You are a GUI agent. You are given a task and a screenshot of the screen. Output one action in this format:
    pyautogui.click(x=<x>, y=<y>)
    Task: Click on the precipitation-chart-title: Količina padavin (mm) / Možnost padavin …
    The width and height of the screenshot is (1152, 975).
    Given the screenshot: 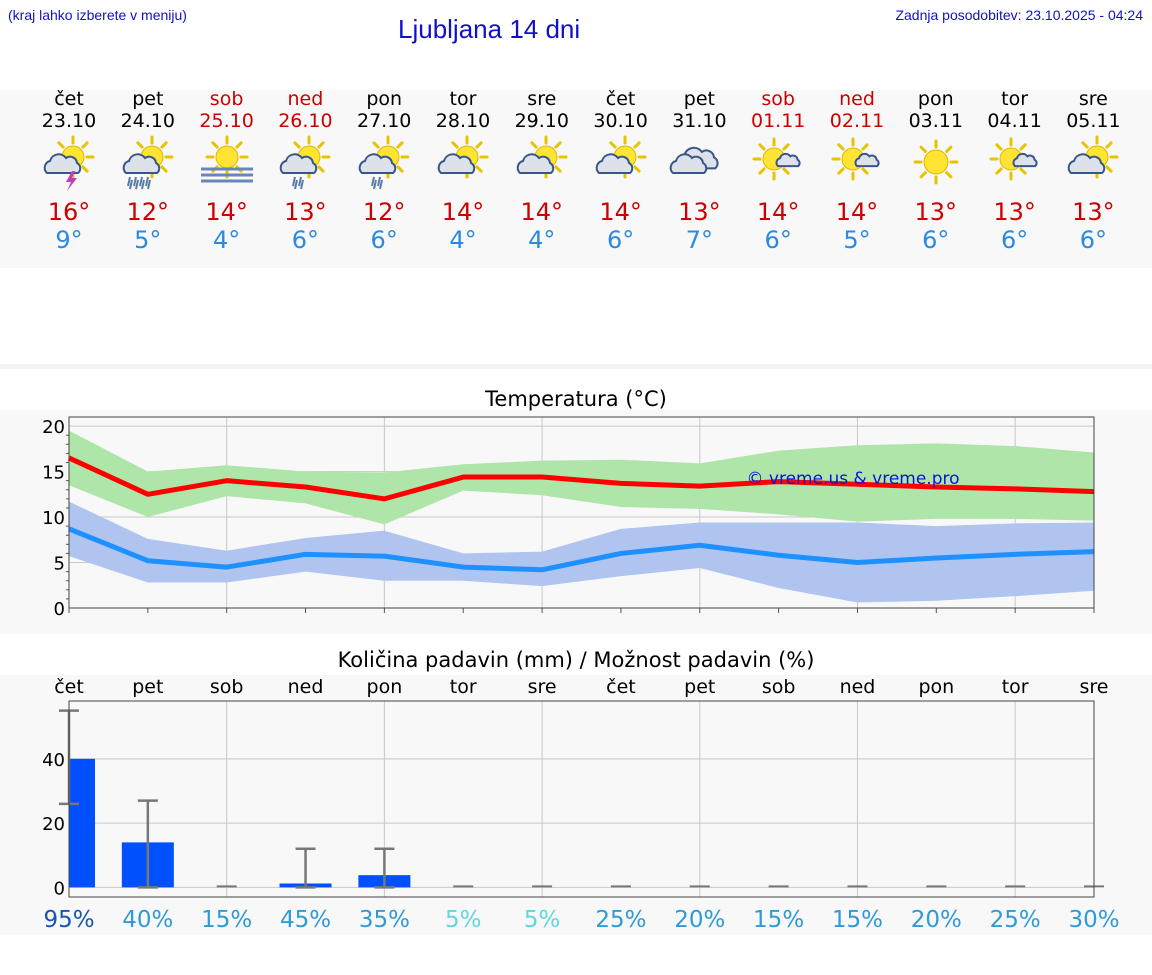 What is the action you would take?
    pyautogui.click(x=576, y=660)
    